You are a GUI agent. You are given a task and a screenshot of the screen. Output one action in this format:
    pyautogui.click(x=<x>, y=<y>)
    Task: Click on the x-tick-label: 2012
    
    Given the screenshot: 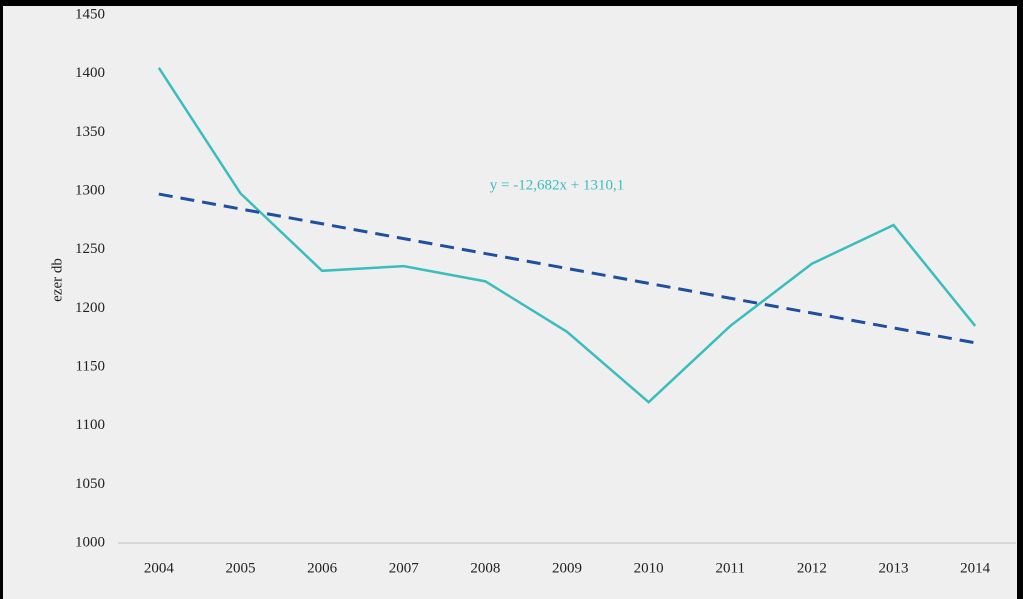 What is the action you would take?
    pyautogui.click(x=812, y=568)
    